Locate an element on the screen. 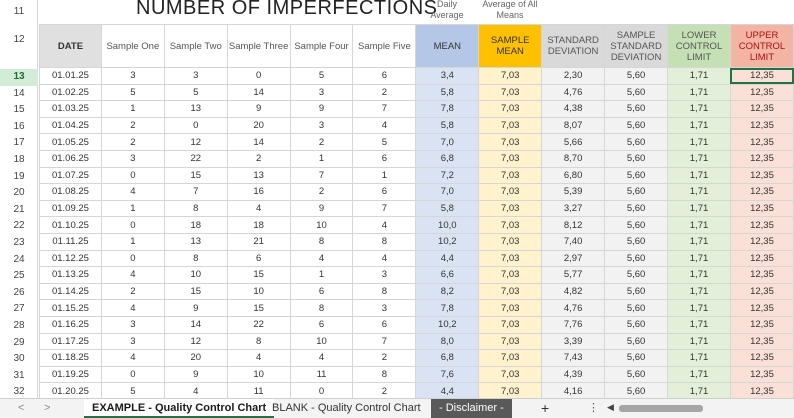 The height and width of the screenshot is (418, 794). horizontal-scrollbar: ◀ is located at coordinates (699, 407).